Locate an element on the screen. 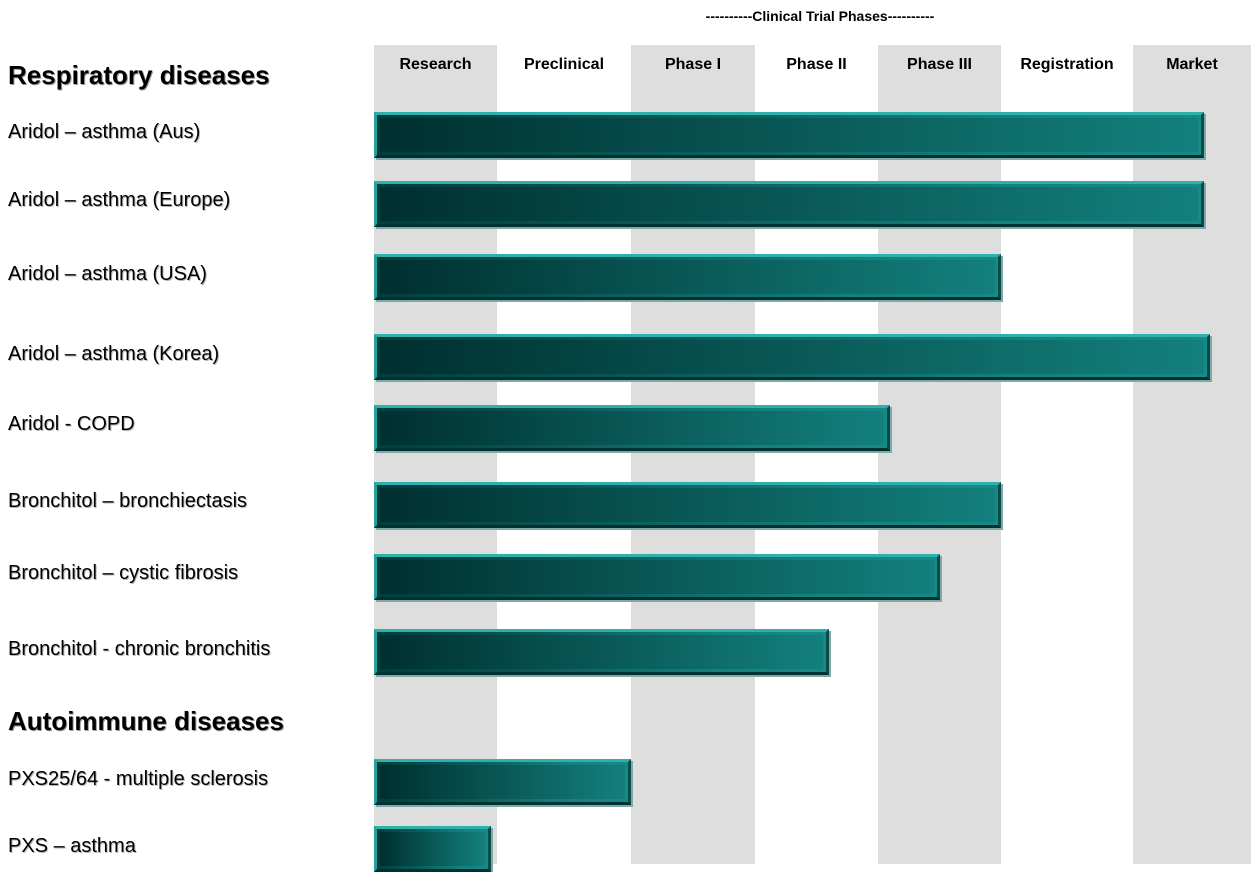 The height and width of the screenshot is (872, 1251). phase-label: Research is located at coordinates (435, 64).